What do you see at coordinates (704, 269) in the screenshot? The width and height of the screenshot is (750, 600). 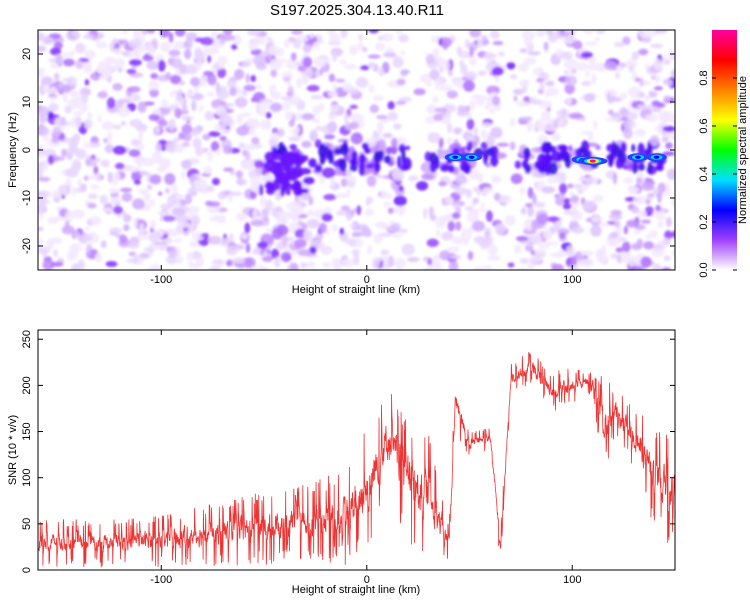 I see `colorbar-tick-label: 0.0` at bounding box center [704, 269].